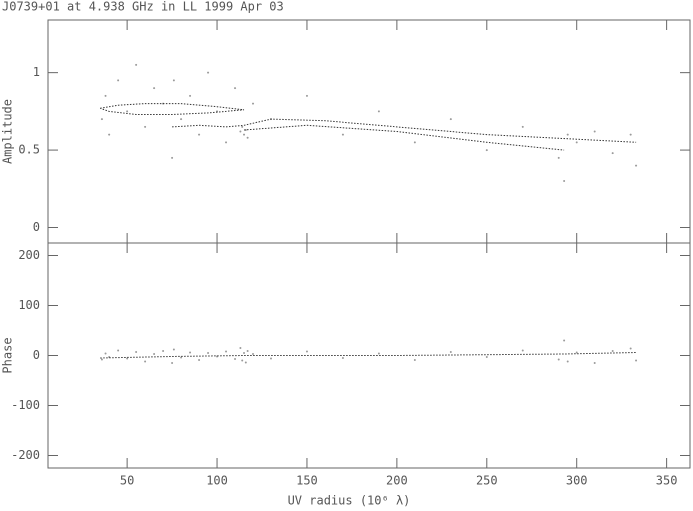  What do you see at coordinates (36, 72) in the screenshot?
I see `y-tick-label: 1` at bounding box center [36, 72].